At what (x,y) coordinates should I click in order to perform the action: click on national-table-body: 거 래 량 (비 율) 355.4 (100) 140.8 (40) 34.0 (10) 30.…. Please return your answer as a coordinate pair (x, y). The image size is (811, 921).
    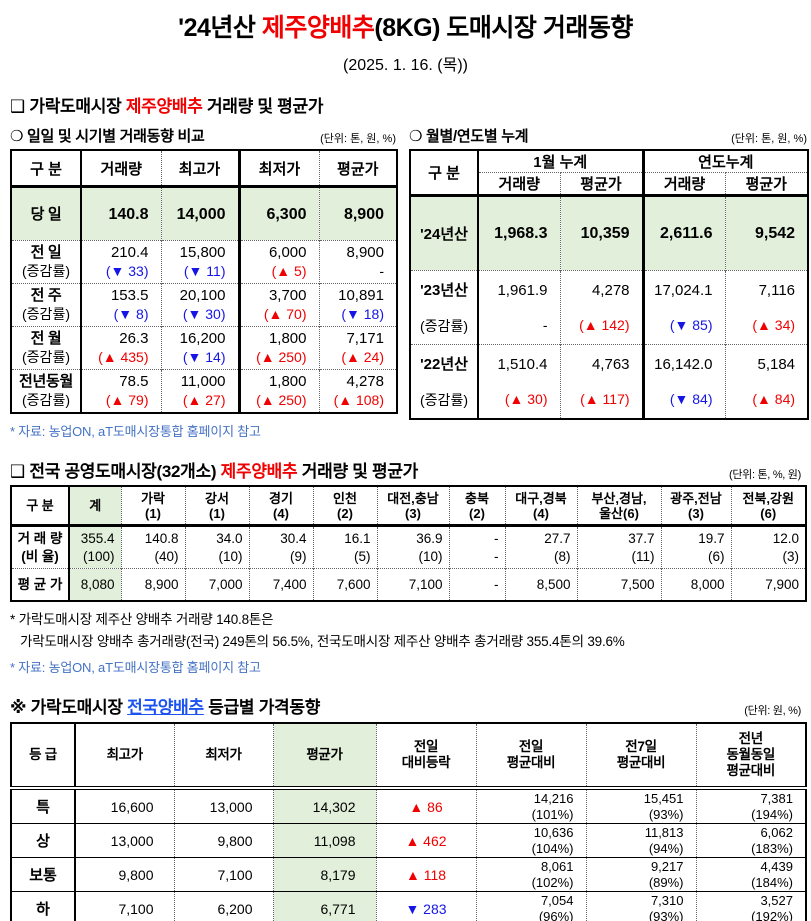
    Looking at the image, I should click on (408, 563).